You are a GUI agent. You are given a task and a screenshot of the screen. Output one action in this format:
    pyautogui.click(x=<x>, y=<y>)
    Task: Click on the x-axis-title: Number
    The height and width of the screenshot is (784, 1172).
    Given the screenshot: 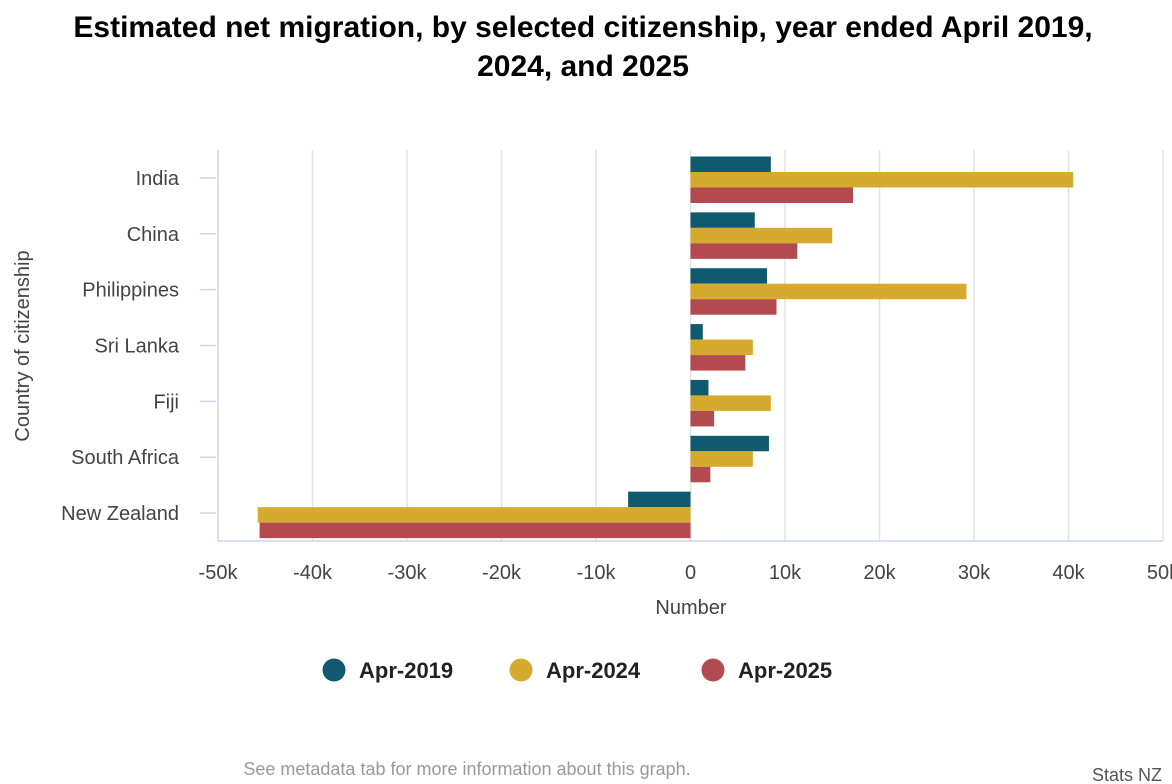 What is the action you would take?
    pyautogui.click(x=690, y=608)
    